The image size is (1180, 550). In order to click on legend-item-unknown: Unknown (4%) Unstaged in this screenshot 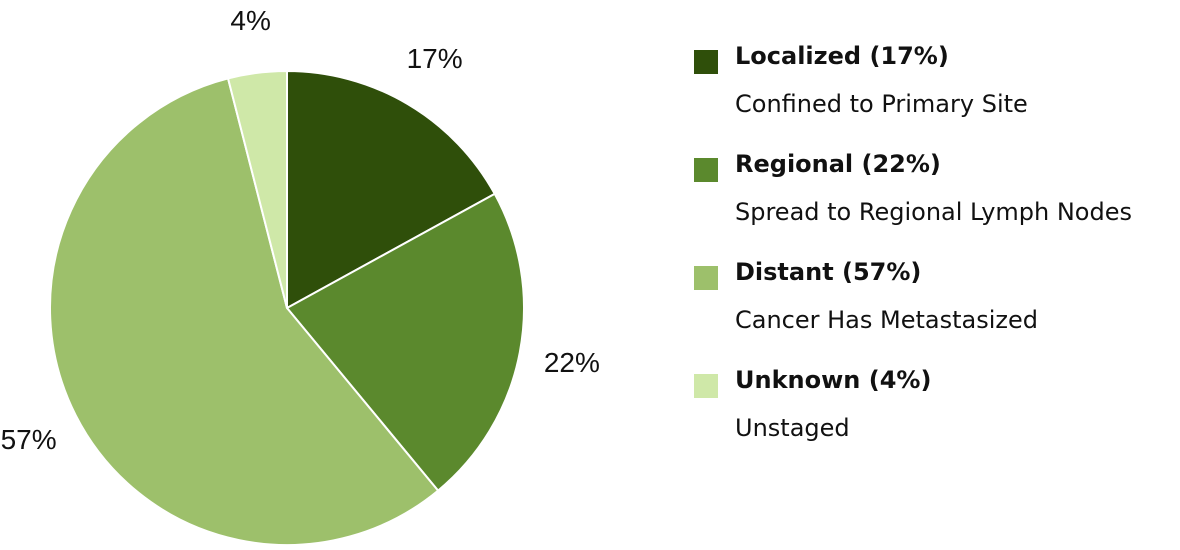, I will do `click(934, 418)`.